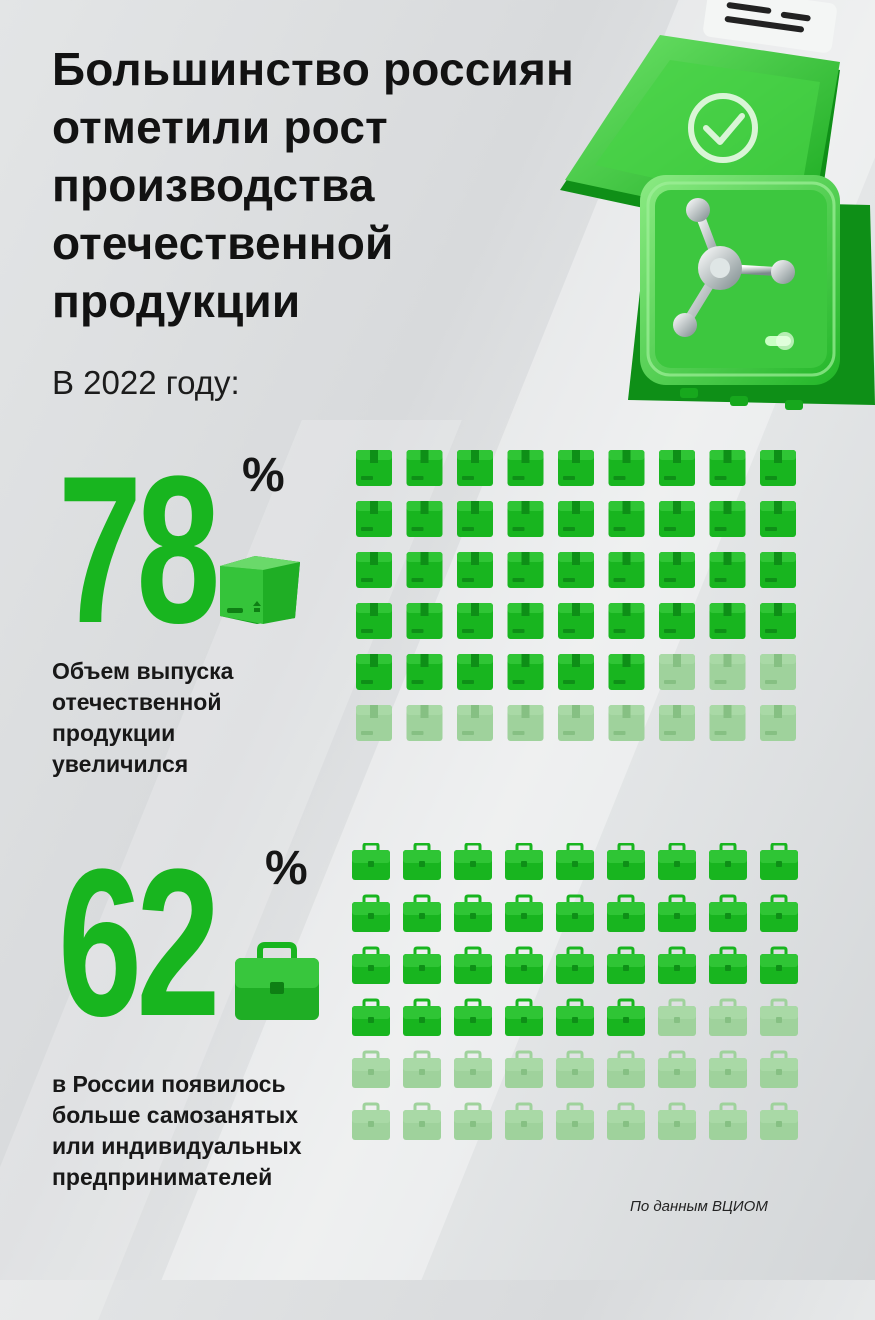 The height and width of the screenshot is (1320, 875). I want to click on source-note: По данным ВЦИОМ, so click(699, 1206).